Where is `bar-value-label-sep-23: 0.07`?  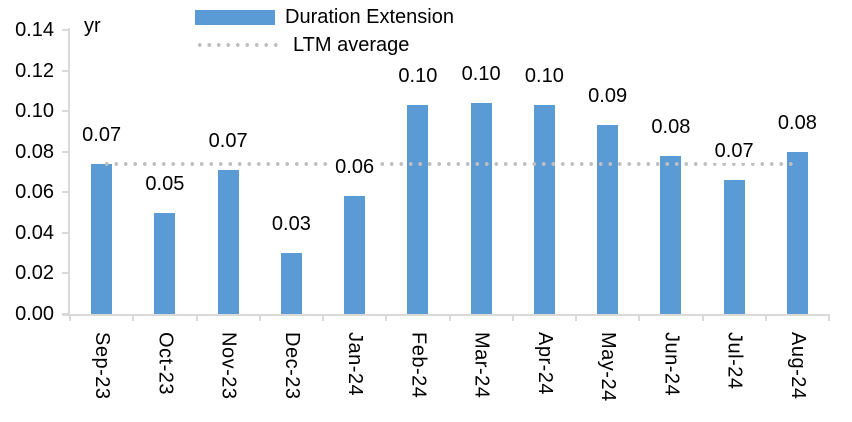 bar-value-label-sep-23: 0.07 is located at coordinates (102, 134).